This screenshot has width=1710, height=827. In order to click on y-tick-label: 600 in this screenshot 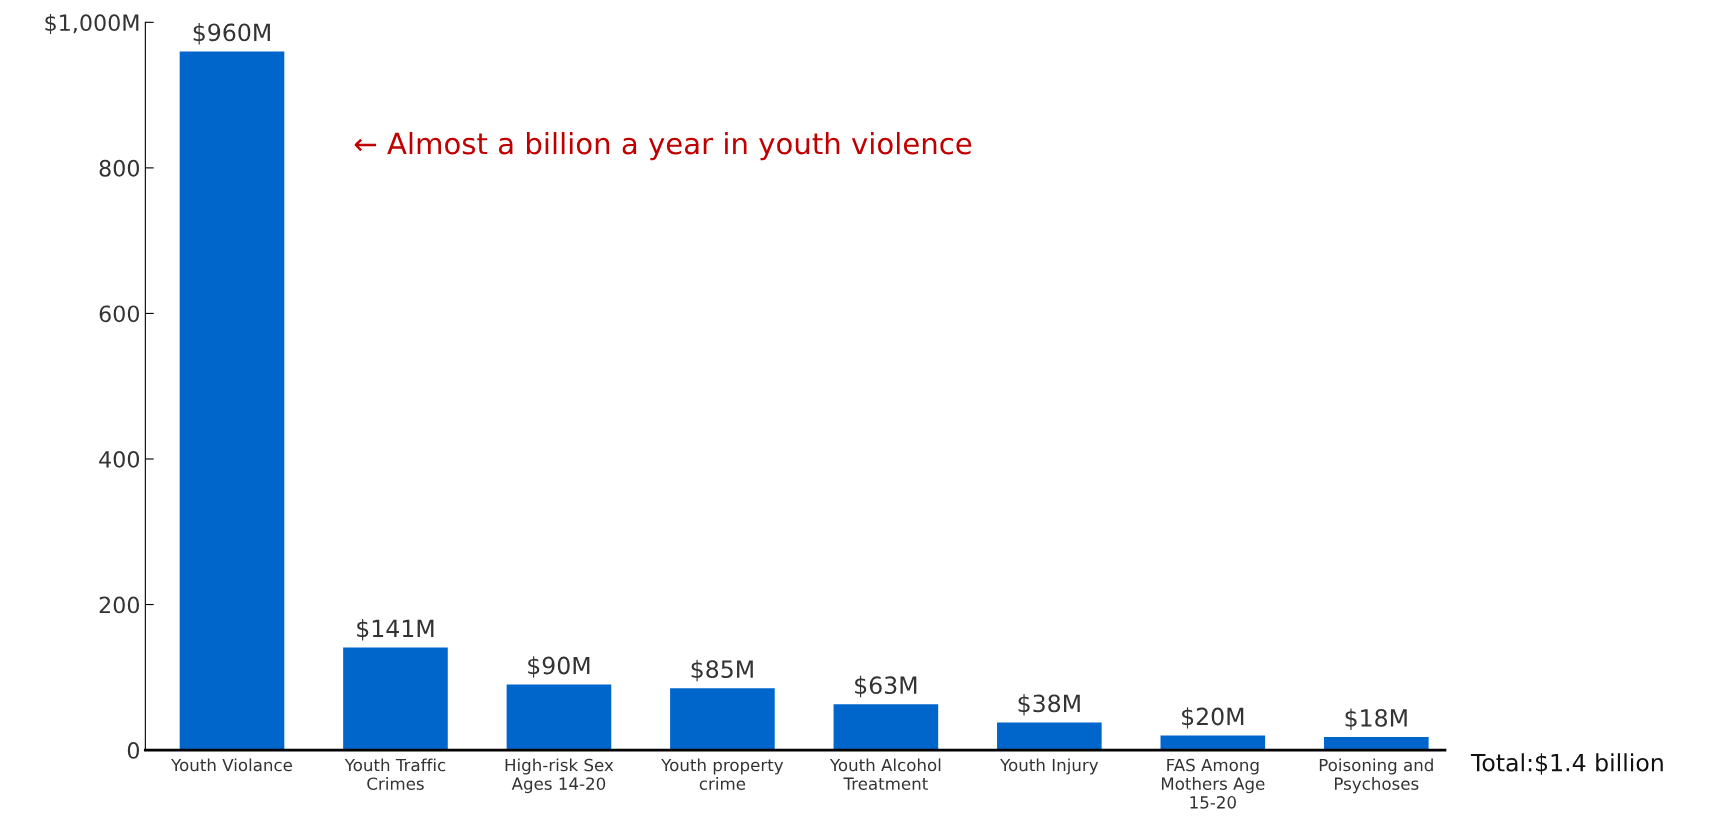, I will do `click(119, 314)`.